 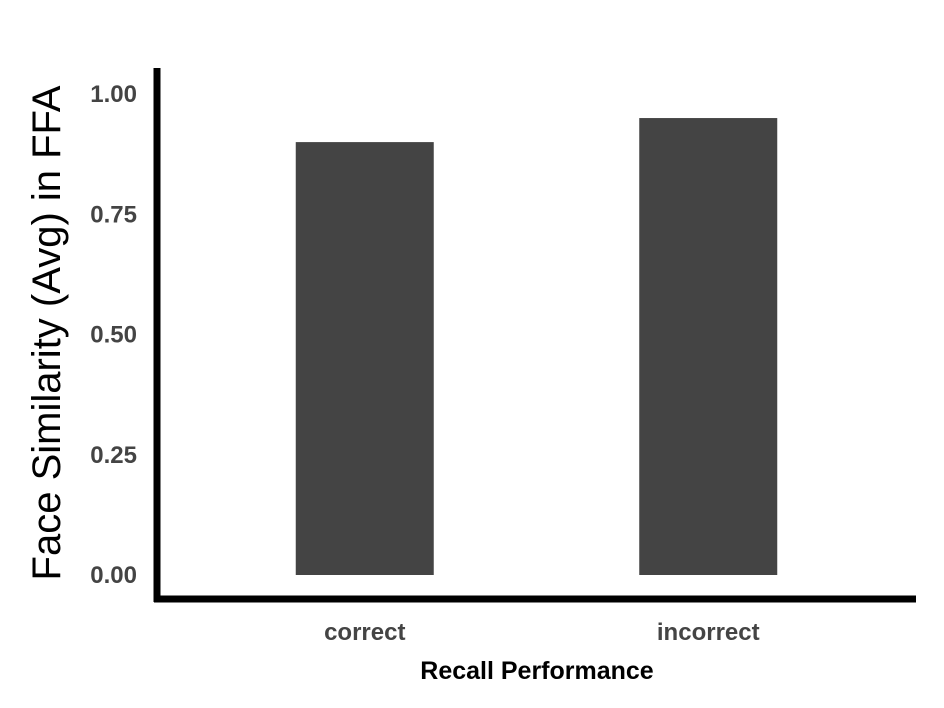 I want to click on y-axis-title: Face Similarity (Avg) in FFA, so click(x=47, y=332).